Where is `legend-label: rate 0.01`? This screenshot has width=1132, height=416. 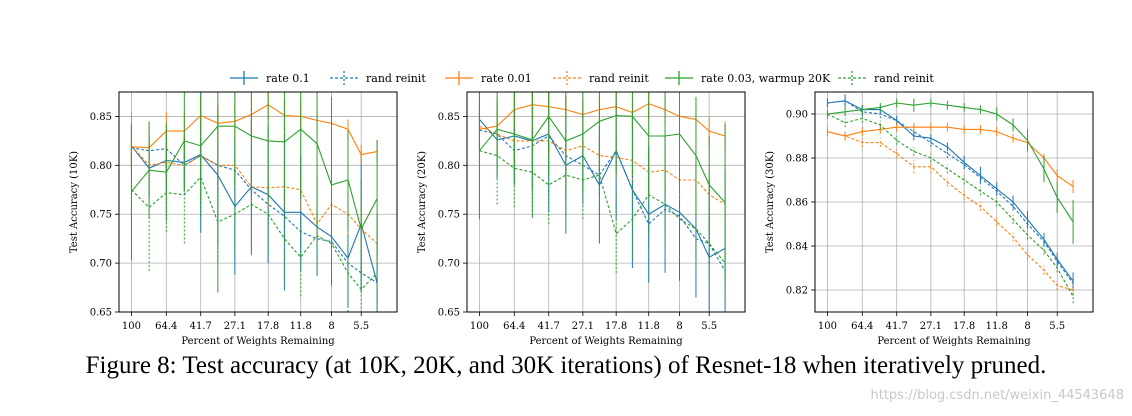 legend-label: rate 0.01 is located at coordinates (506, 78).